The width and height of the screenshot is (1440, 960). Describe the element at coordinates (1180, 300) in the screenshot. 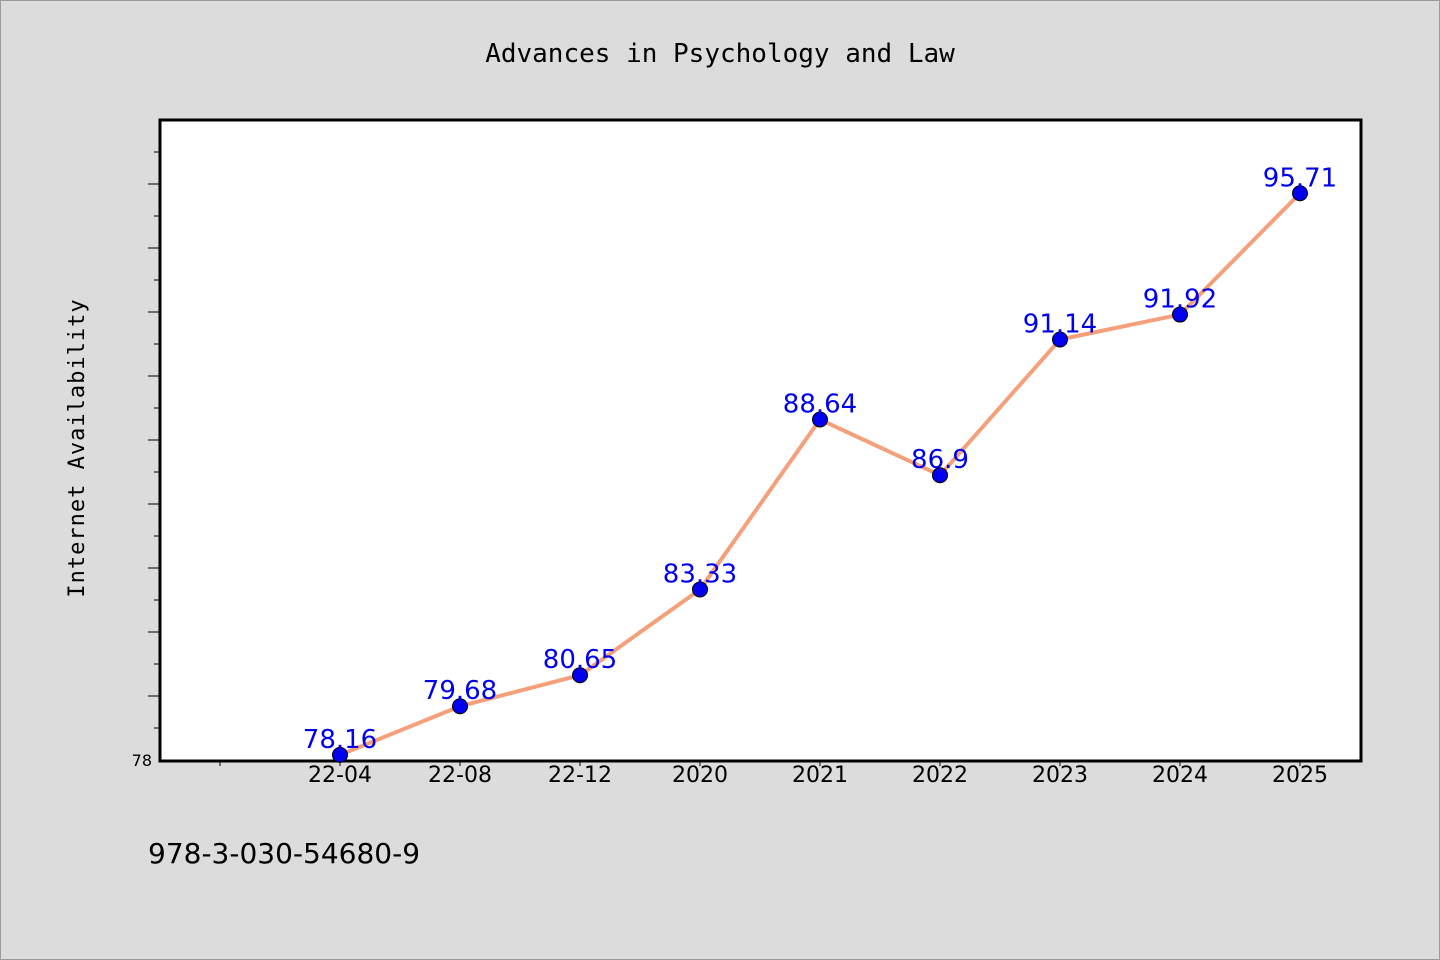

I see `data-label: 91.92` at that location.